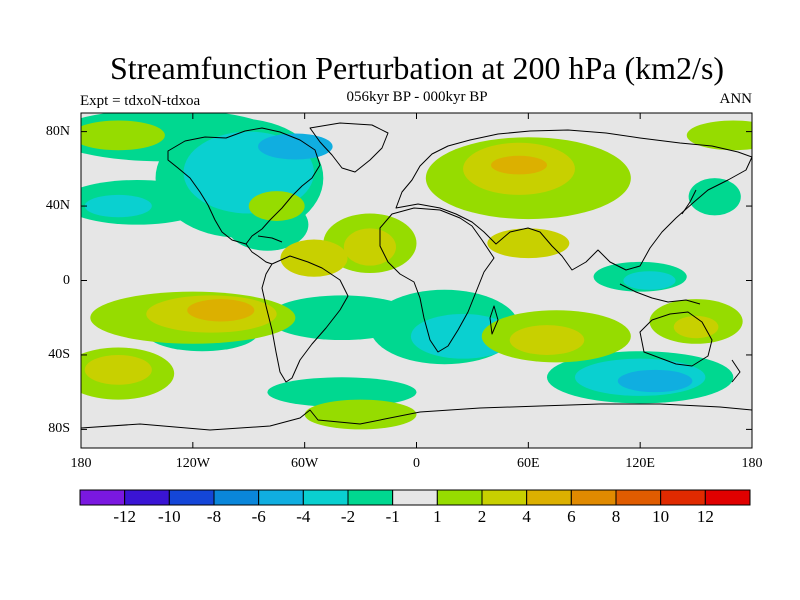 The image size is (800, 600). Describe the element at coordinates (437, 516) in the screenshot. I see `colorbar-label: 1` at that location.